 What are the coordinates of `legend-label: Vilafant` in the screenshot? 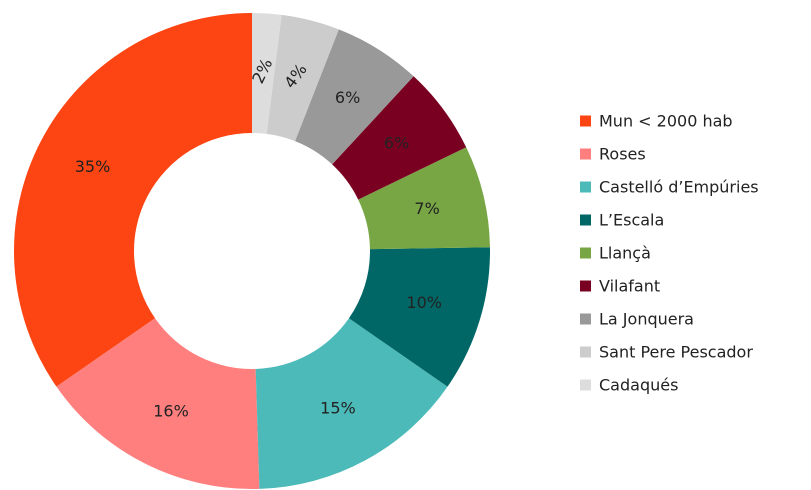 It's located at (629, 286).